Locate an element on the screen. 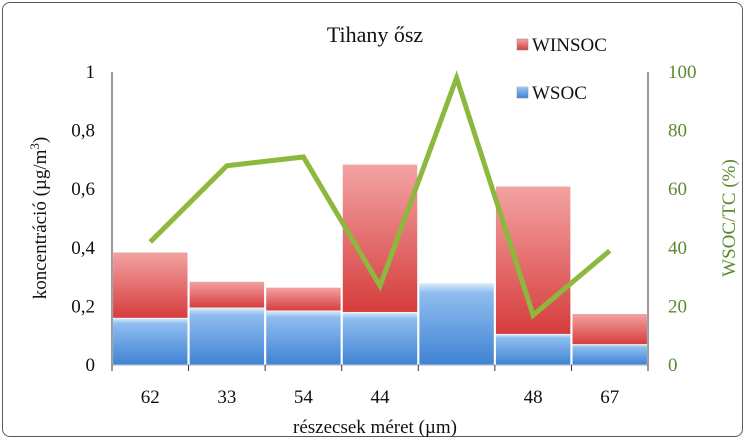 The image size is (747, 441). legend: WINSOC WSOC is located at coordinates (561, 69).